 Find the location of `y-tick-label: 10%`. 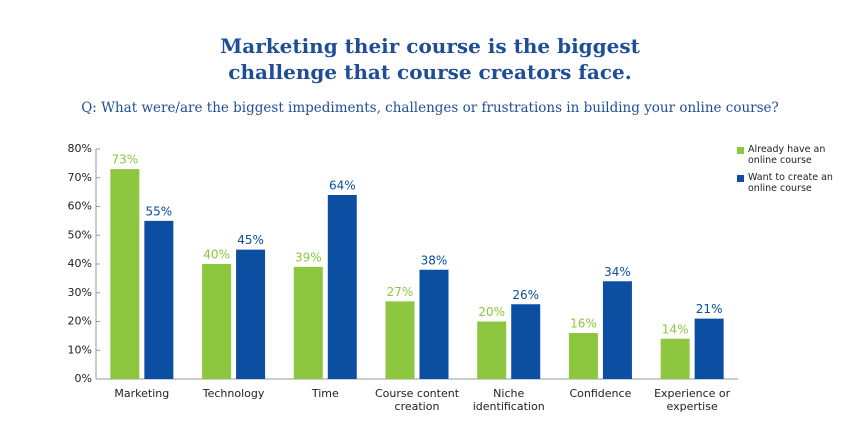

y-tick-label: 10% is located at coordinates (80, 349).